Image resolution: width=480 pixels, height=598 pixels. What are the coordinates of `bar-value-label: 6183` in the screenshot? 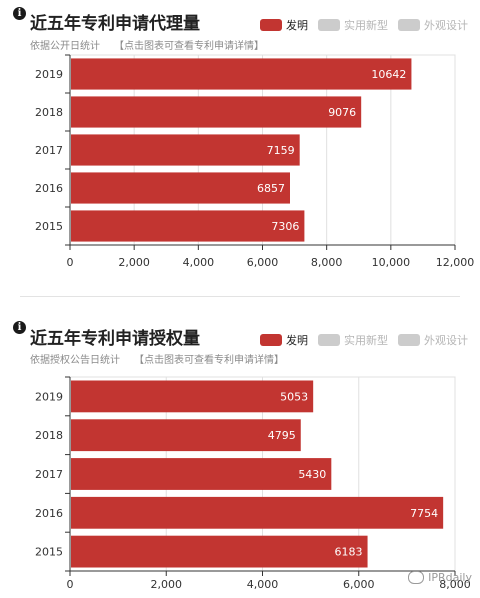 It's located at (349, 552).